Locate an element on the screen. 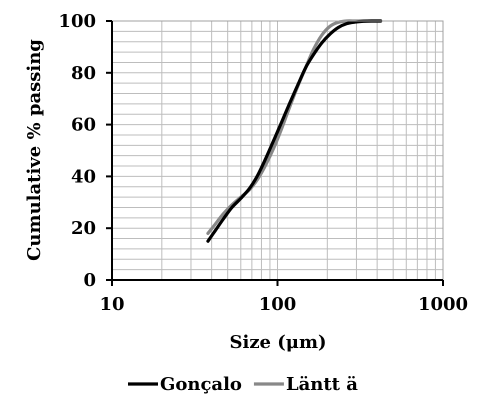 The height and width of the screenshot is (416, 486). x-axis-title: Size (μm) is located at coordinates (277, 342).